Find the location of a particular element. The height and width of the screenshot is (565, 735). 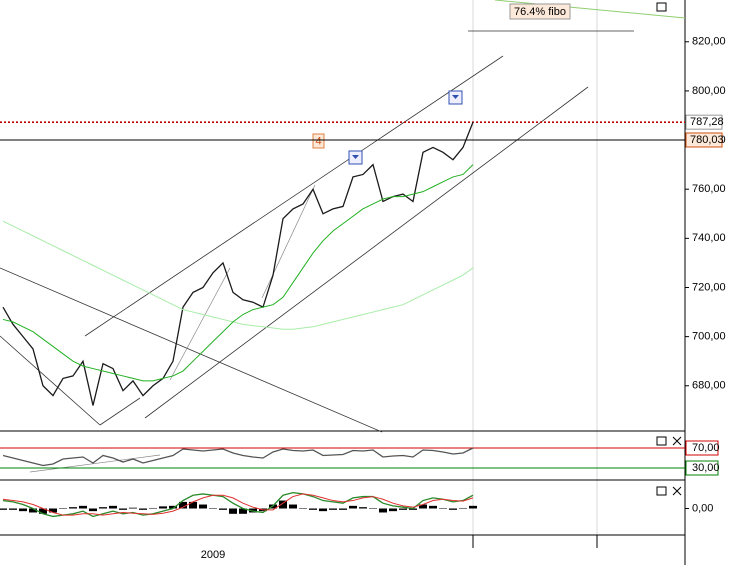

annotation: 4 is located at coordinates (318, 141).